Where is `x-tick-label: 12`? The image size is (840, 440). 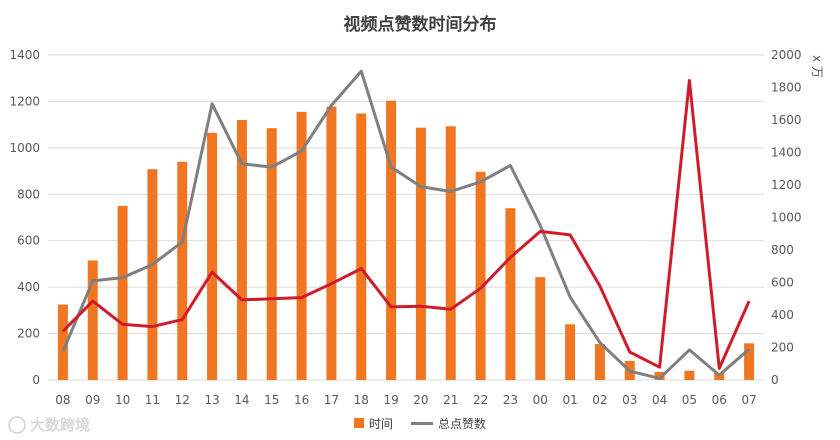 x-tick-label: 12 is located at coordinates (182, 400).